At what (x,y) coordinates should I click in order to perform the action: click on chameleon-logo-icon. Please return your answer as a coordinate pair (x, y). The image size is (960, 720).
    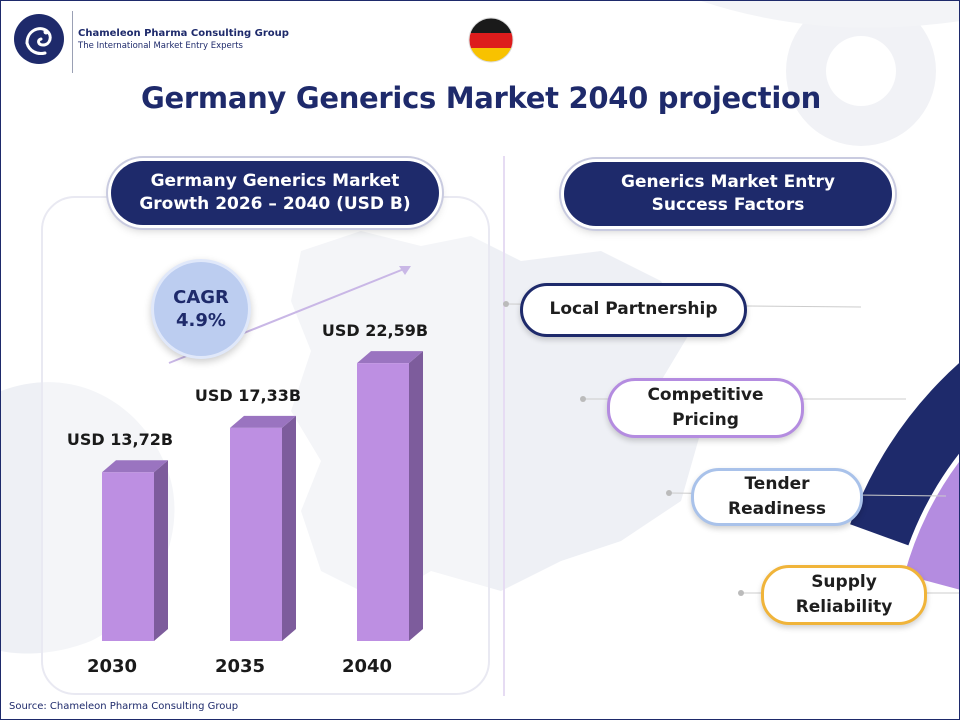
    Looking at the image, I should click on (39, 39).